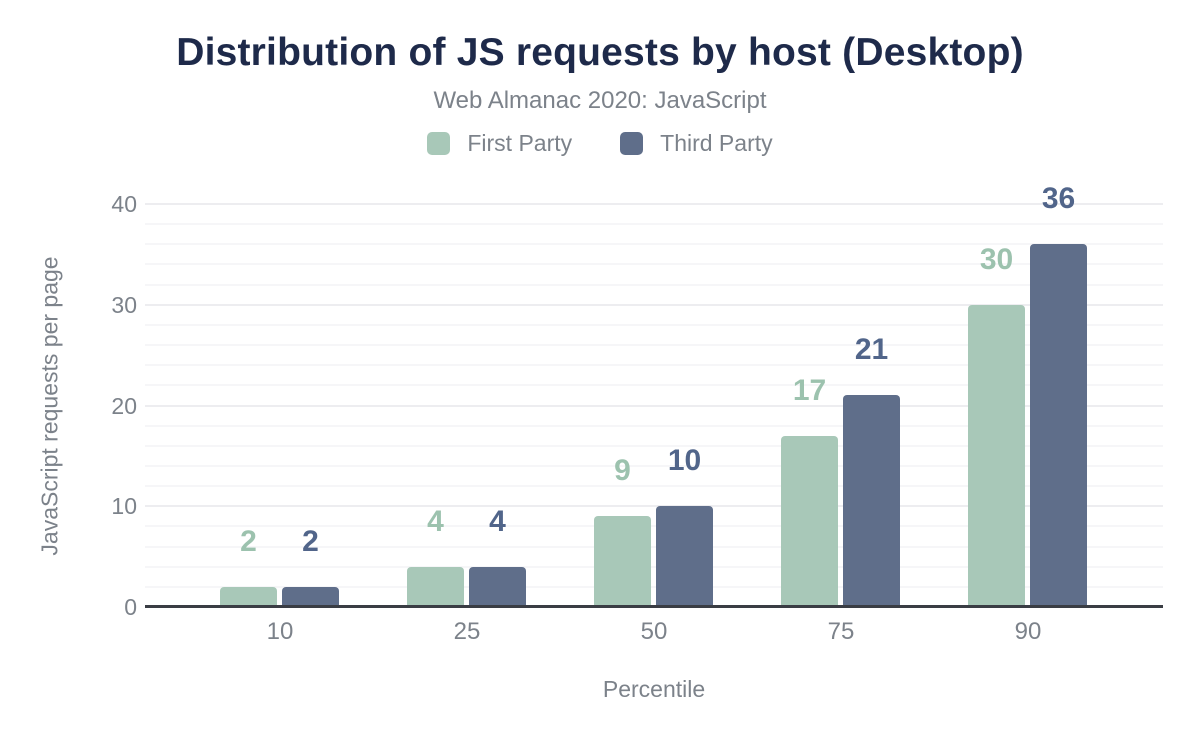 This screenshot has width=1200, height=742. What do you see at coordinates (809, 390) in the screenshot?
I see `bar-value-label: 17` at bounding box center [809, 390].